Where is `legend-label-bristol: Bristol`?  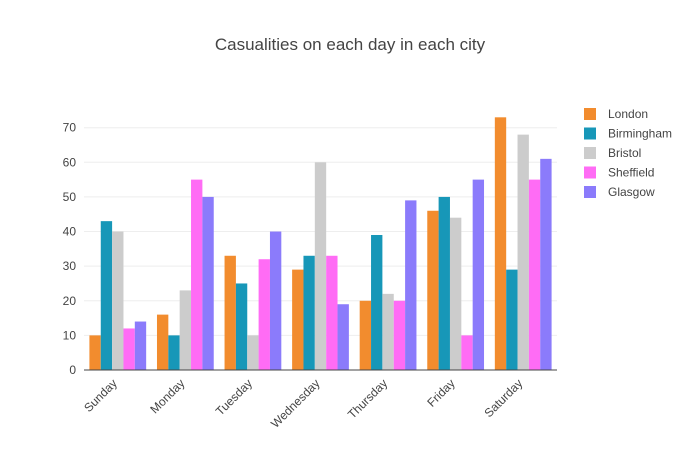
legend-label-bristol: Bristol is located at coordinates (624, 153).